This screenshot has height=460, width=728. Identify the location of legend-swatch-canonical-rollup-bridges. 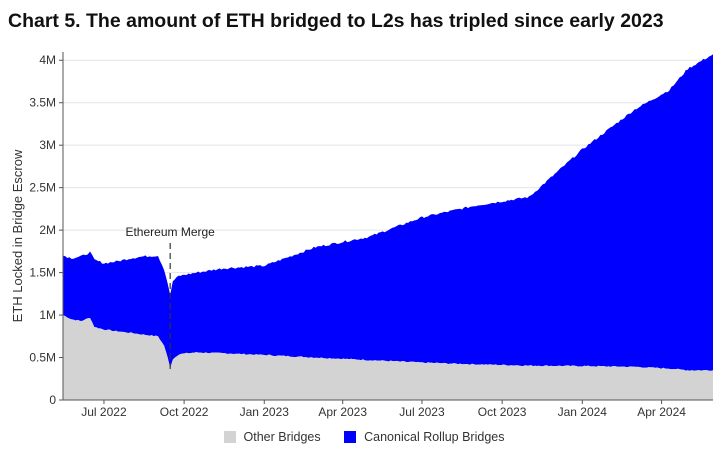
(350, 437).